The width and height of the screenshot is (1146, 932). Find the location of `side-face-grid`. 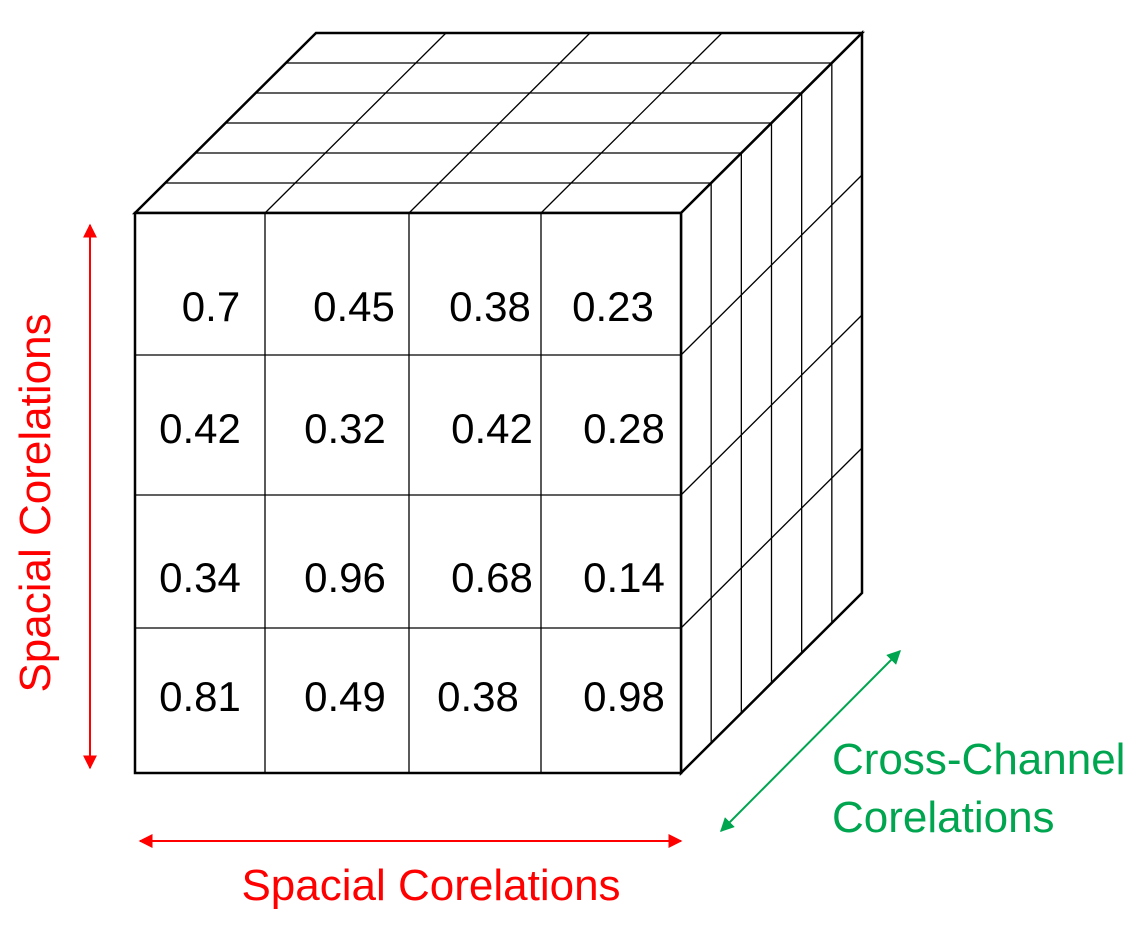

side-face-grid is located at coordinates (771, 403).